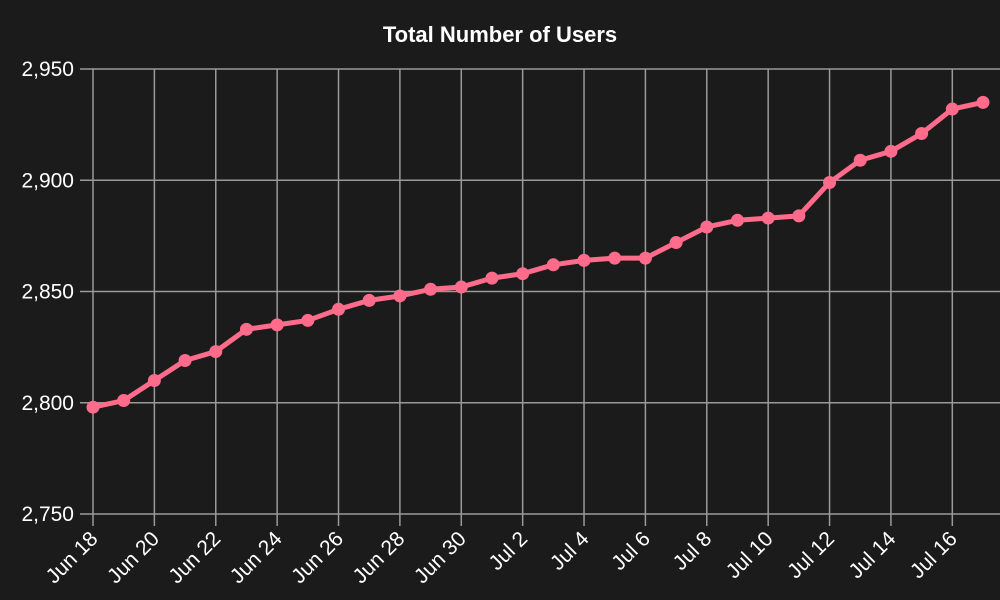 The width and height of the screenshot is (1000, 600). Describe the element at coordinates (47, 69) in the screenshot. I see `y-tick-label: 2,950` at that location.